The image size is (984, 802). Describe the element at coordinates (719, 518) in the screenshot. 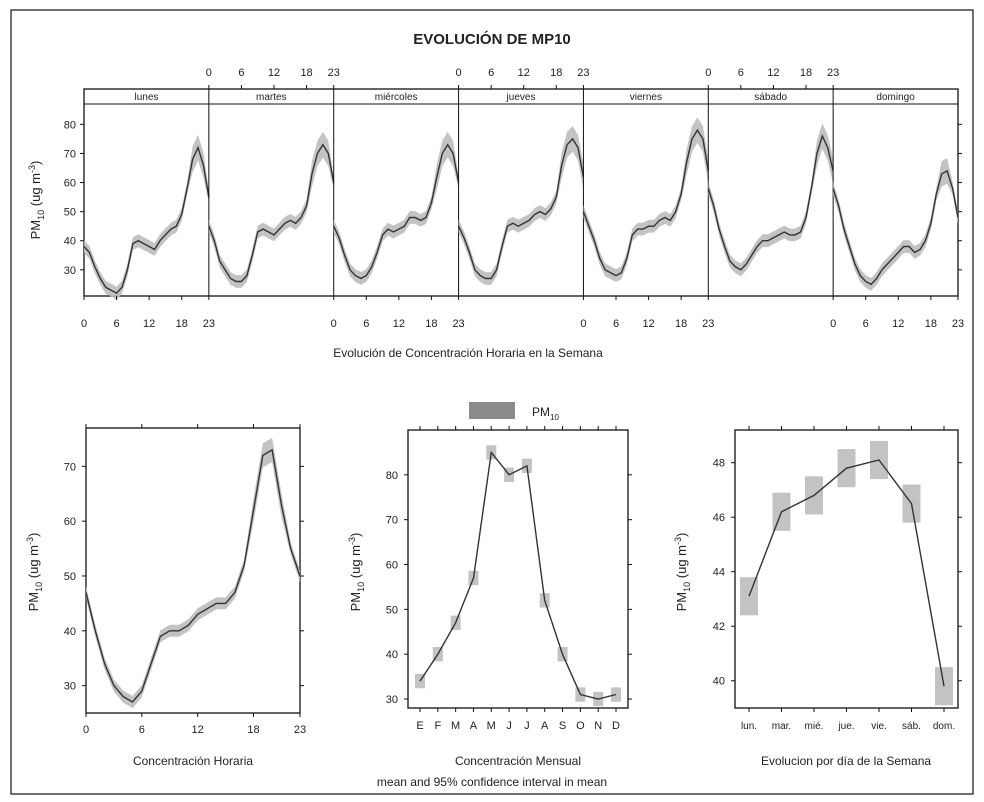

I see `y-tick-label: 46` at that location.